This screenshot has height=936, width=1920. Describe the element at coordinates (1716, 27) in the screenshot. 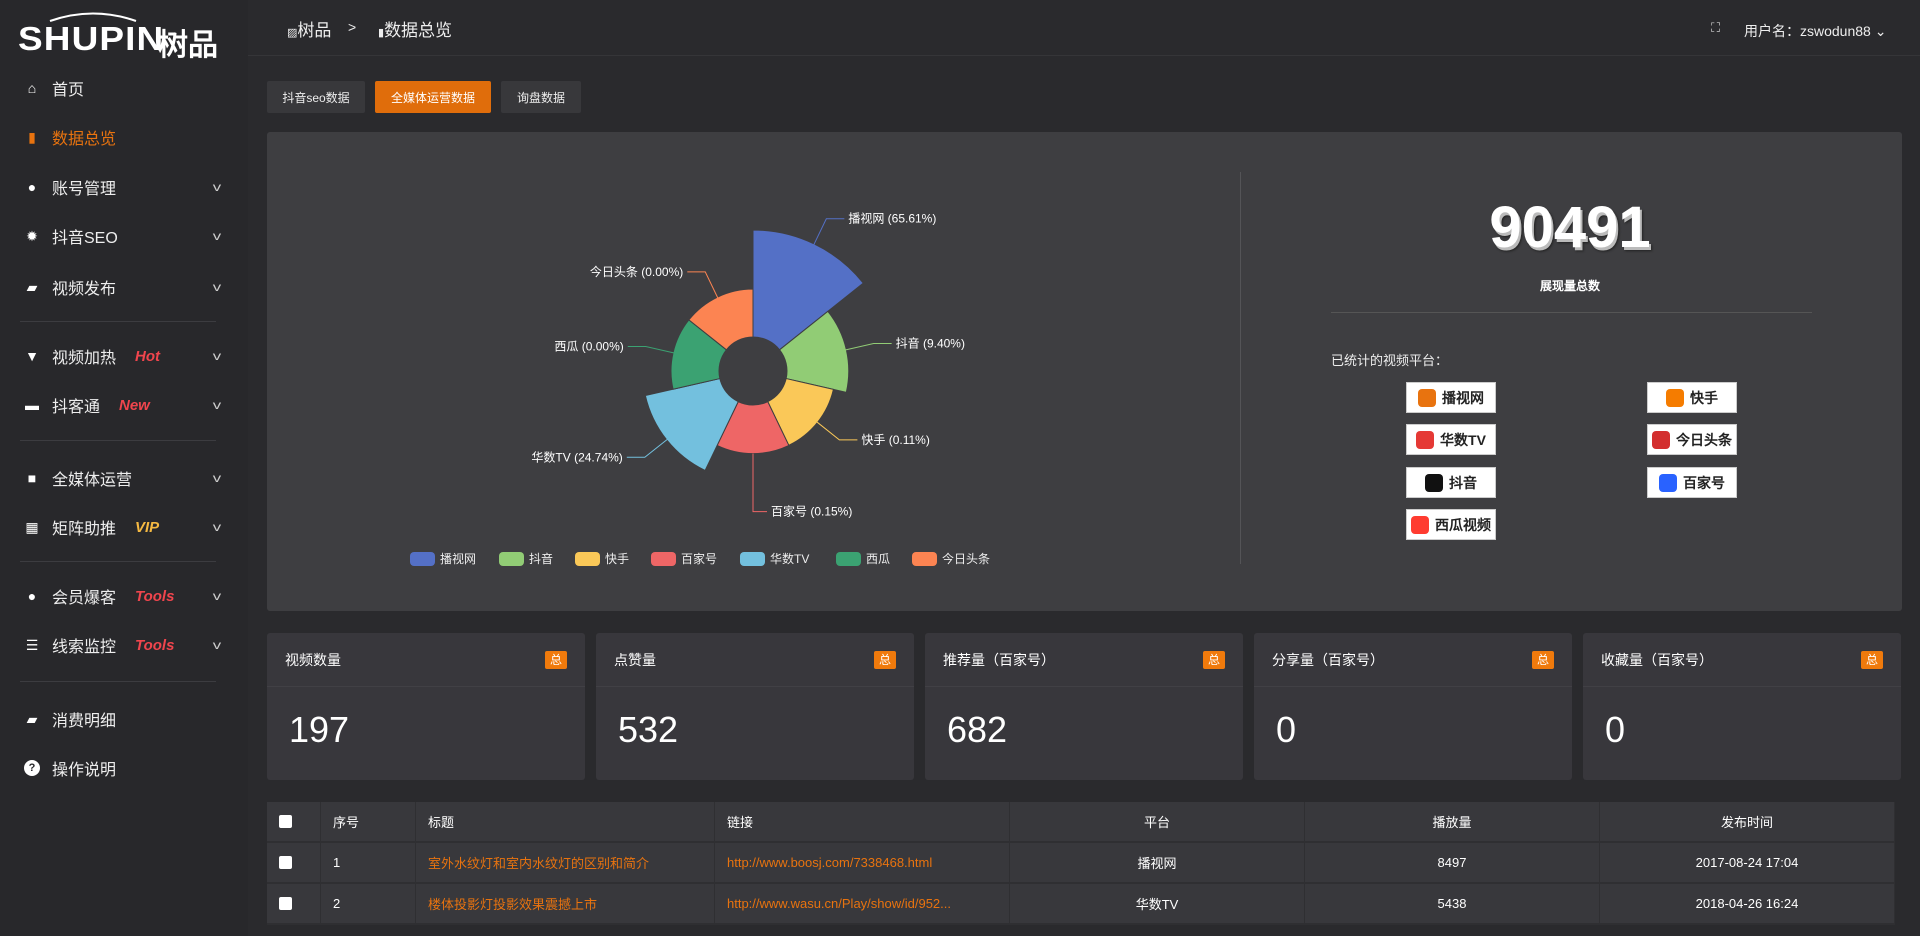

I see `fullscreen-icon: ⛶` at that location.